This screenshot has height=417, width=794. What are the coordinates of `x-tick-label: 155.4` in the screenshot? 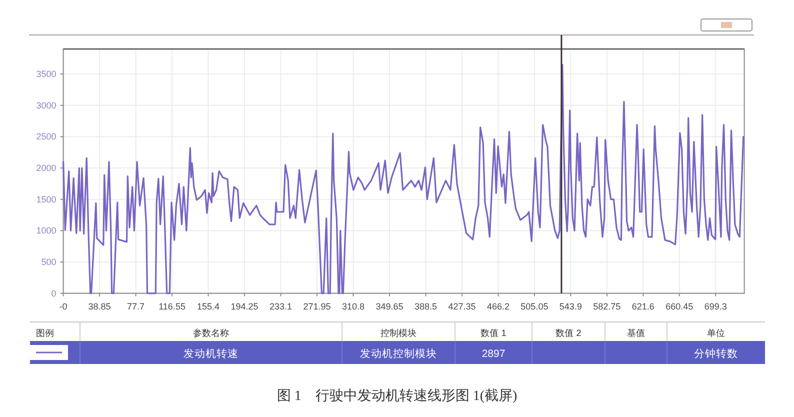 It's located at (208, 306).